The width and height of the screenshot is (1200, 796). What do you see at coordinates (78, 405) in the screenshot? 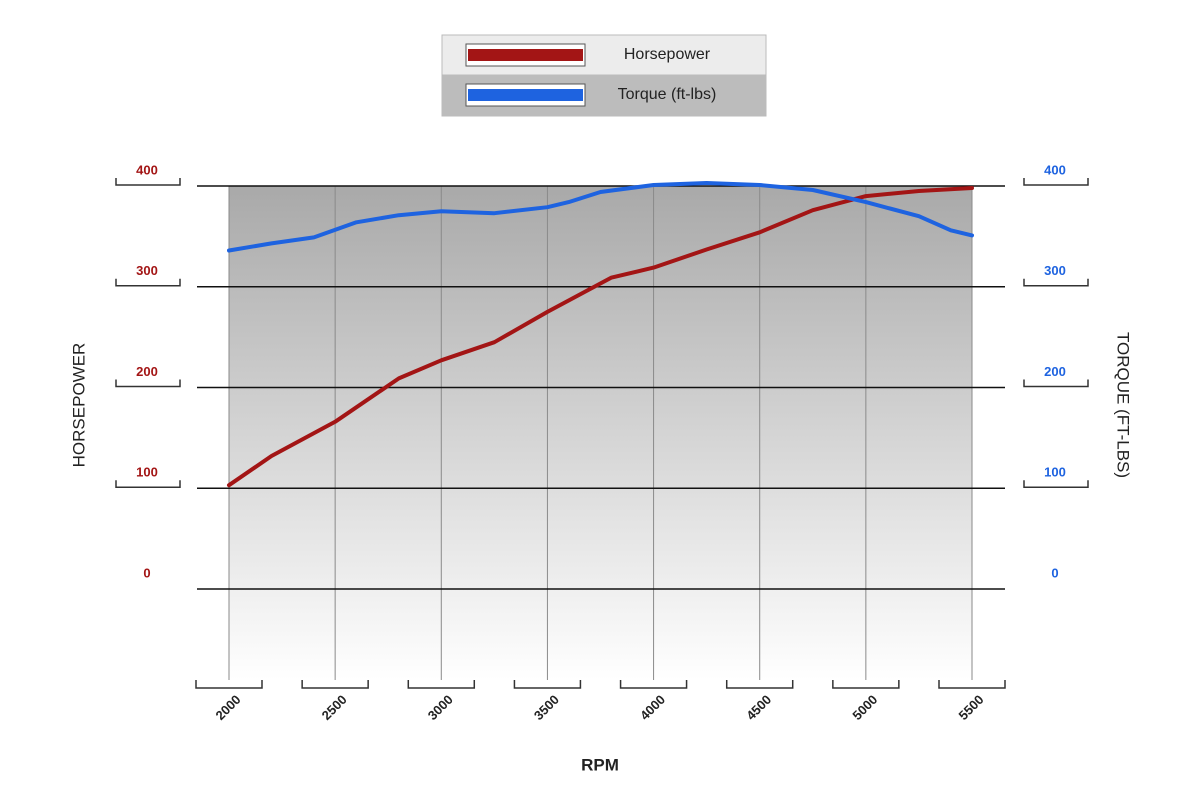
I see `y-axis-title: HORSEPOWER` at bounding box center [78, 405].